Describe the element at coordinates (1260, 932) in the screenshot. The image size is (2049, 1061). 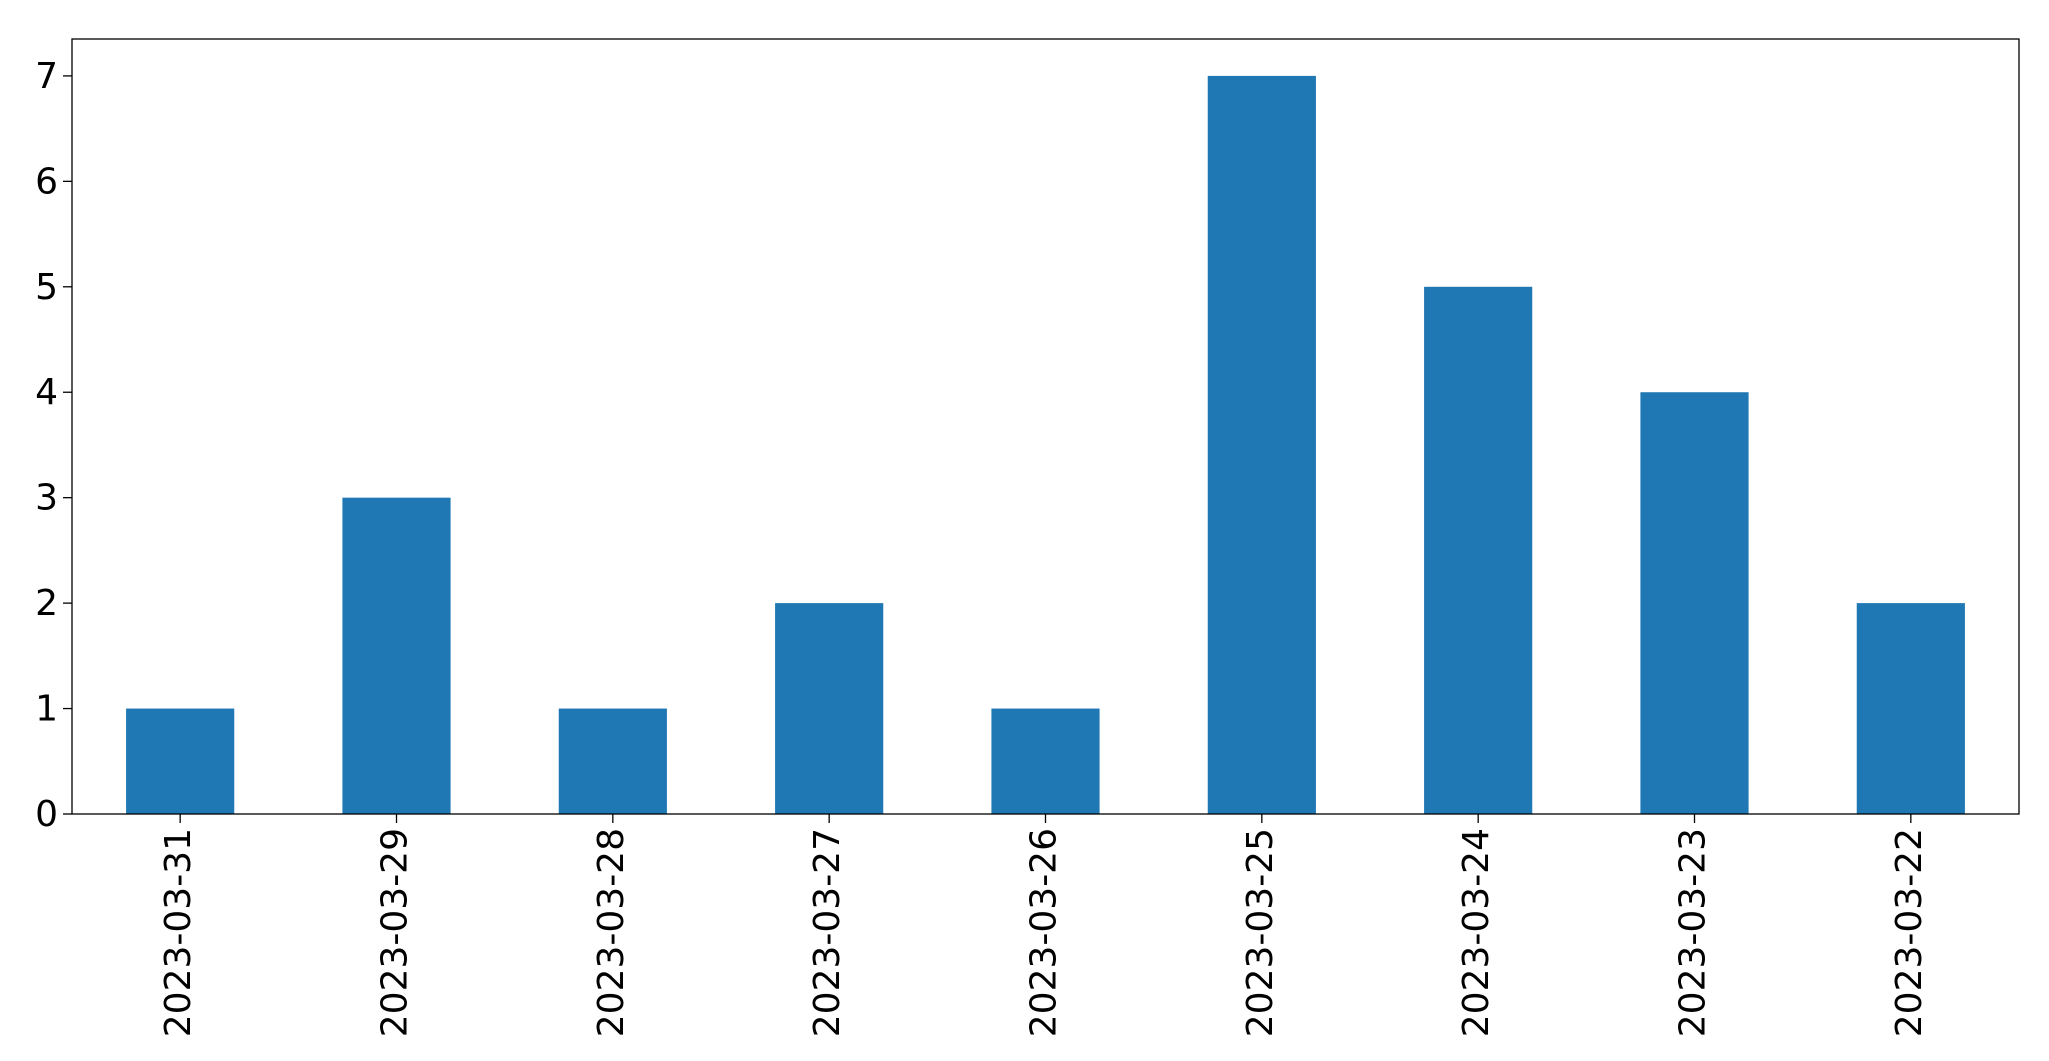
I see `x-tick-label: 2023-03-25` at that location.